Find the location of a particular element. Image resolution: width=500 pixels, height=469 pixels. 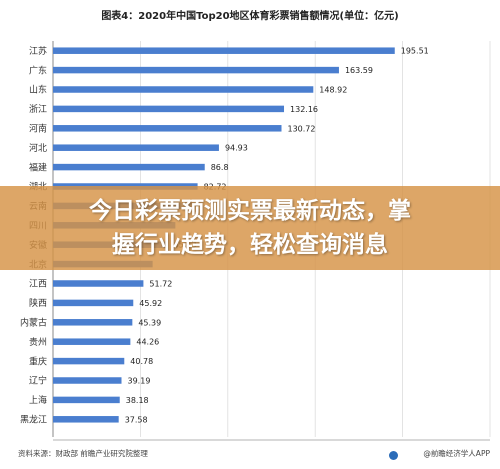

category-label: 辽宁 is located at coordinates (38, 381).